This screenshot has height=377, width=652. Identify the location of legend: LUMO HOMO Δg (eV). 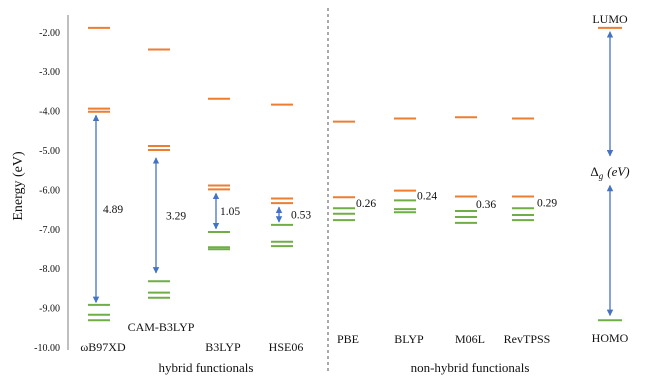
(609, 178).